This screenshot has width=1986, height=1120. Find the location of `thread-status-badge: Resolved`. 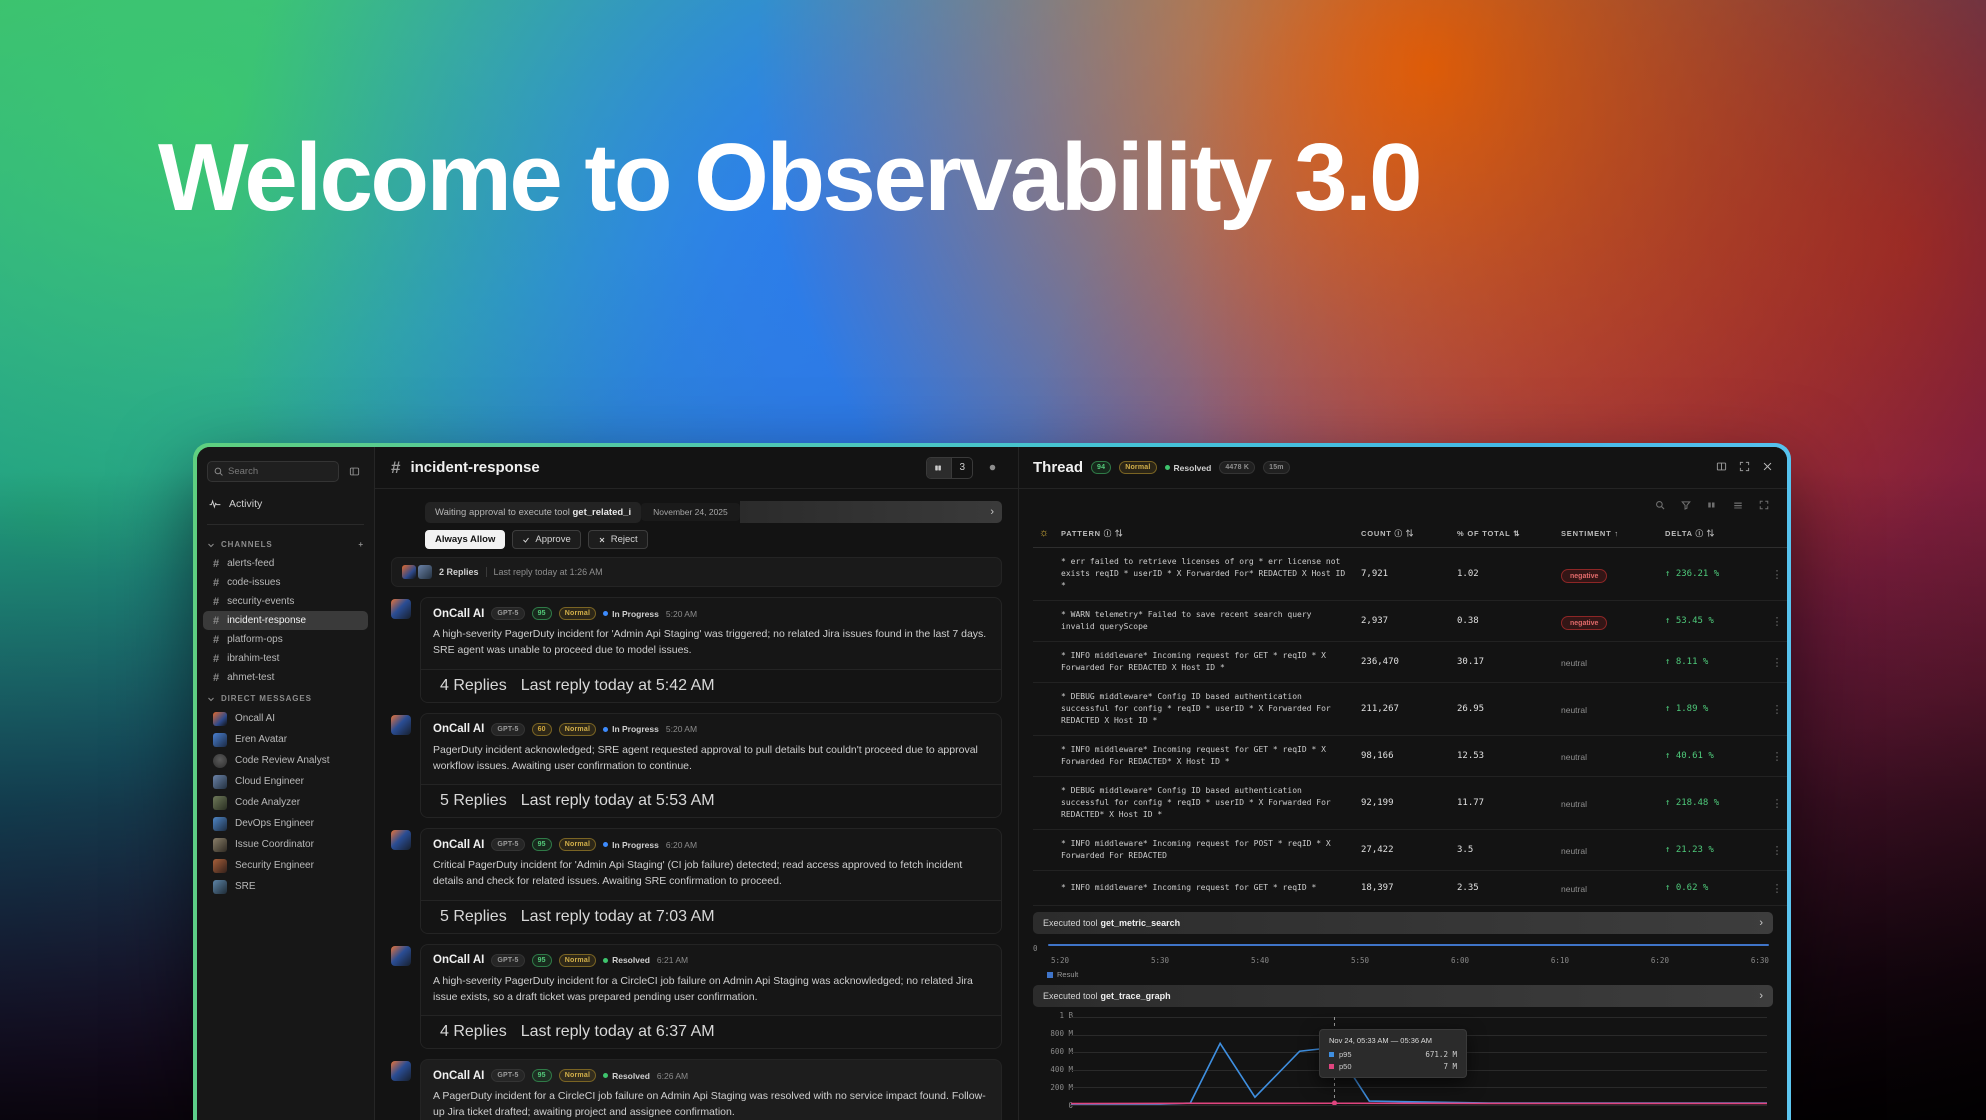

thread-status-badge: Resolved is located at coordinates (1187, 468).